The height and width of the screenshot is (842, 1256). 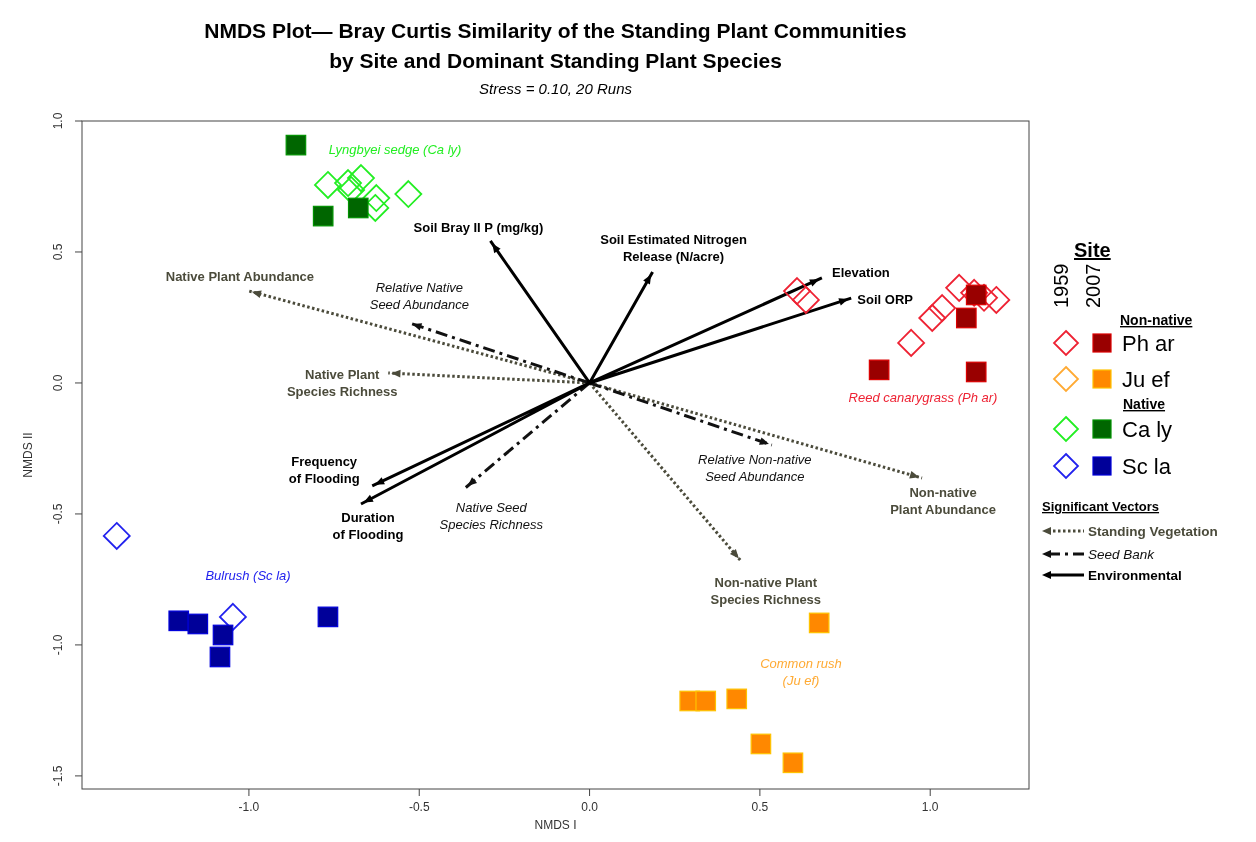 I want to click on x-tick-label: -1.0, so click(x=249, y=807).